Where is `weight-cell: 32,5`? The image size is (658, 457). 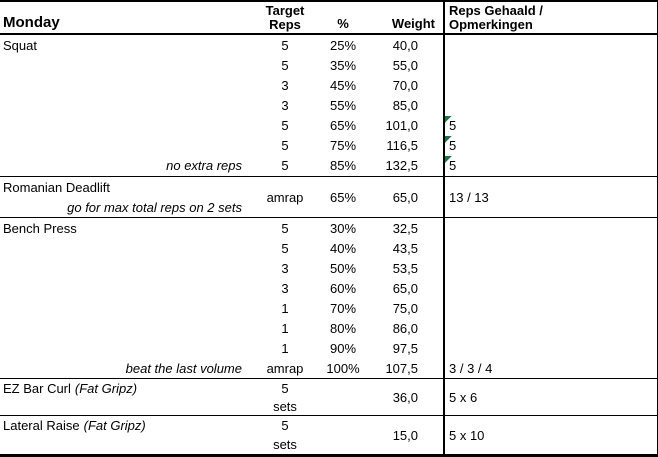
weight-cell: 32,5 is located at coordinates (405, 228).